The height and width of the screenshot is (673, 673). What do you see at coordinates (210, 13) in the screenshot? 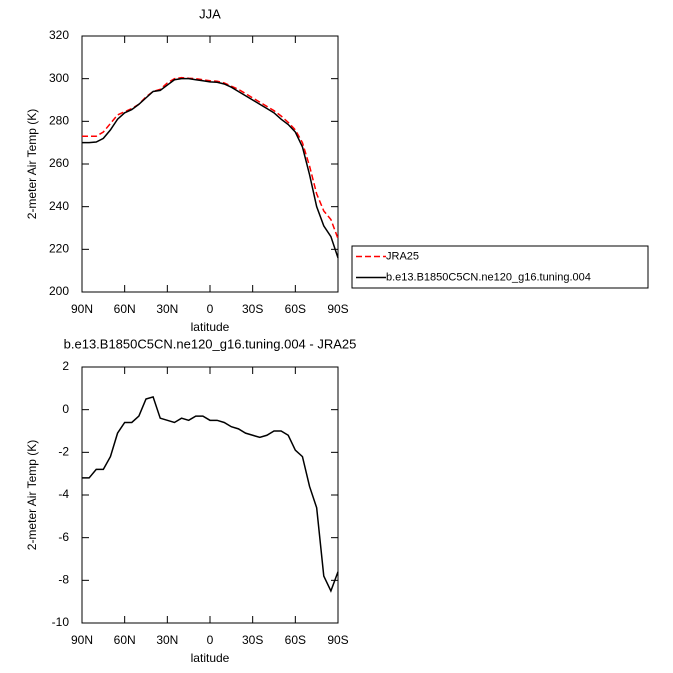
I see `chart-title: JJA` at bounding box center [210, 13].